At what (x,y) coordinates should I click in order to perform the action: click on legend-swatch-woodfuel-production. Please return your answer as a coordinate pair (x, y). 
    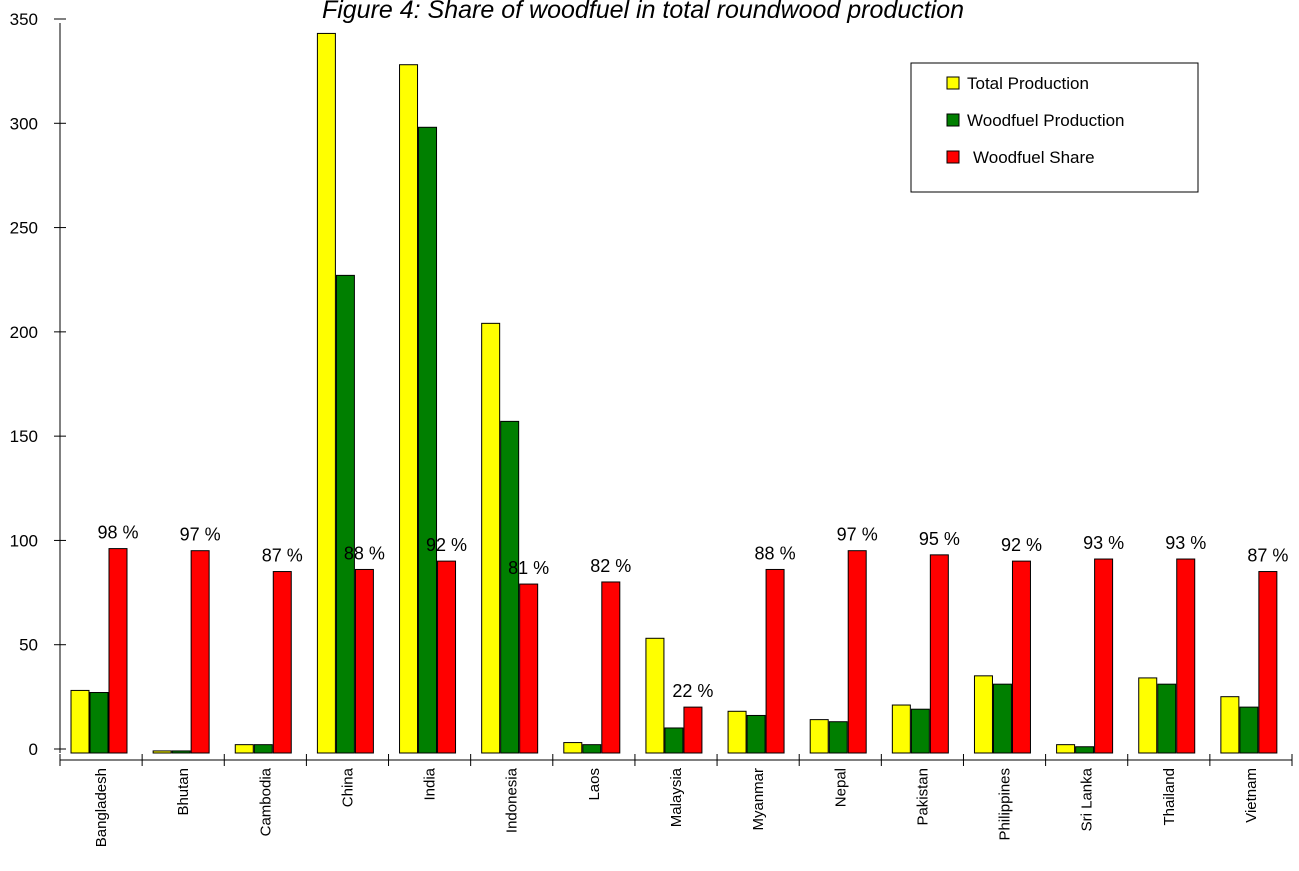
    Looking at the image, I should click on (953, 120).